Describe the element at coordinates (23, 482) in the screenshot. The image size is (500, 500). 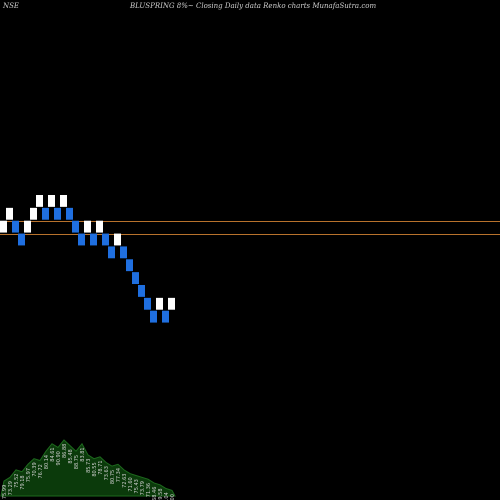
I see `volume-label-4: 79.18` at that location.